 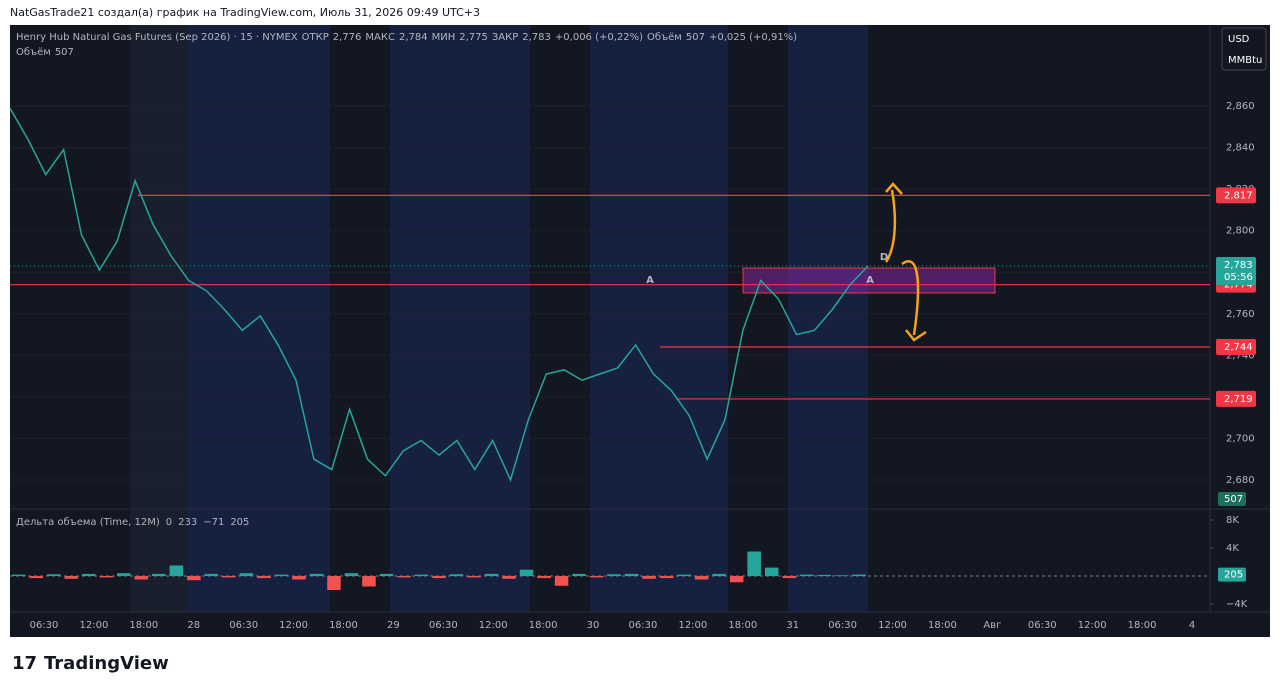 What do you see at coordinates (187, 522) in the screenshot?
I see `pane-stat: 233` at bounding box center [187, 522].